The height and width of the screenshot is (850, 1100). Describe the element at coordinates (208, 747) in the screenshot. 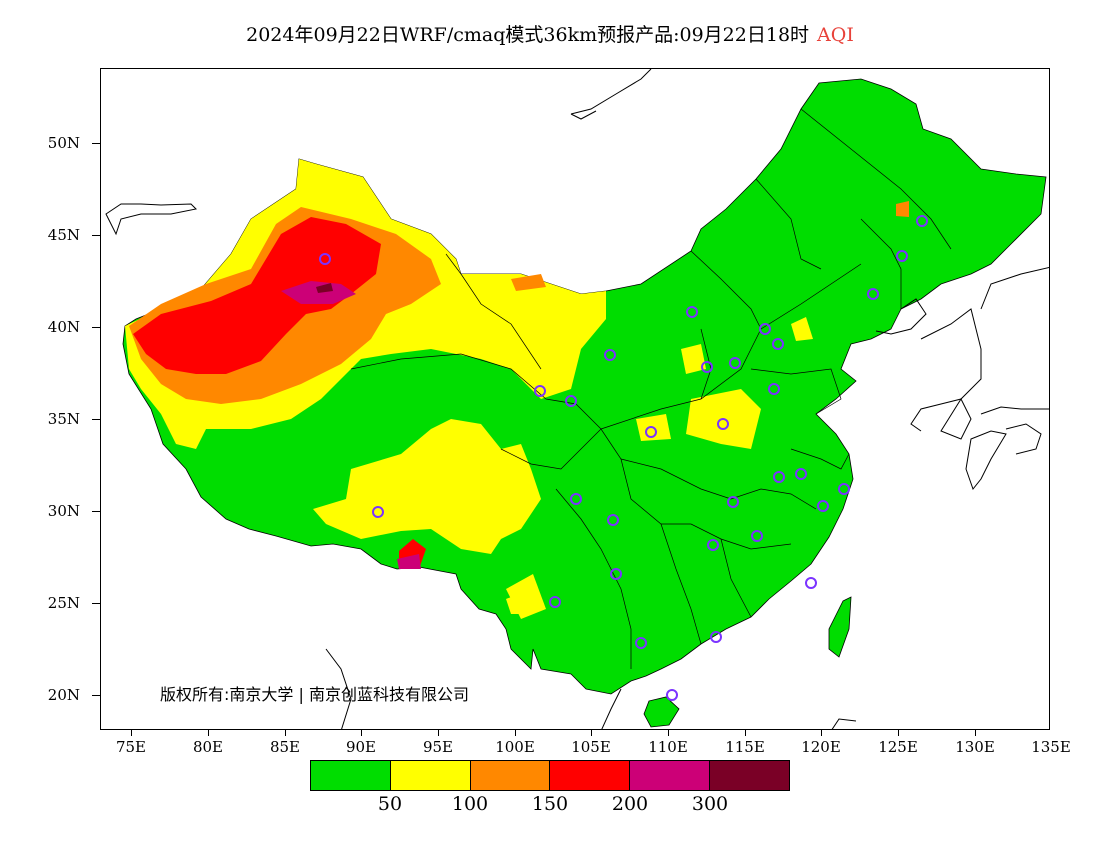

I see `lon-label: 80E` at that location.